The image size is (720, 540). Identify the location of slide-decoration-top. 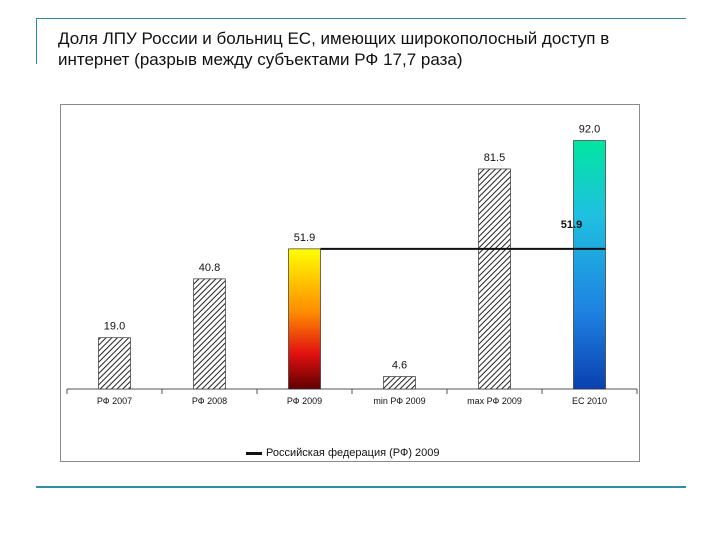
(361, 18).